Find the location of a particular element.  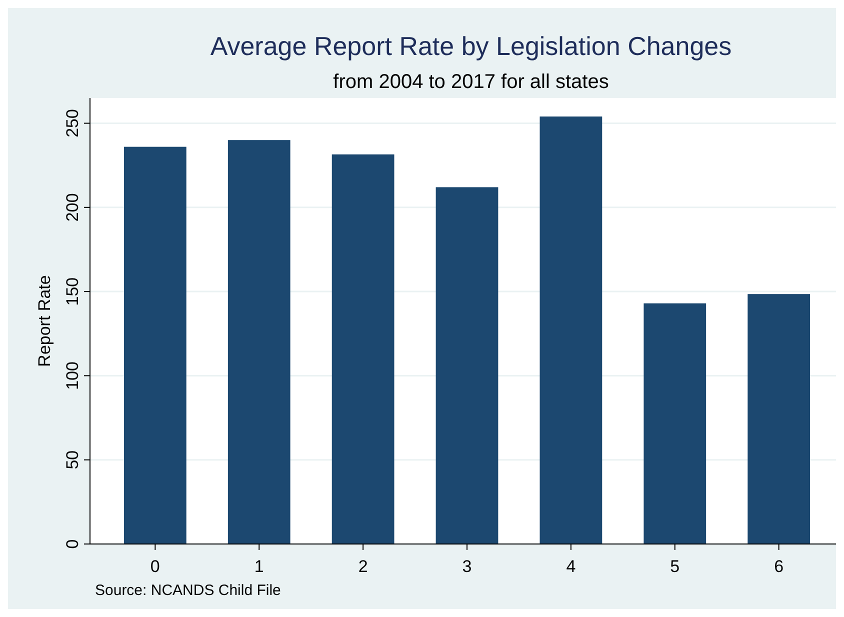

x-tick-label: 2 is located at coordinates (363, 566).